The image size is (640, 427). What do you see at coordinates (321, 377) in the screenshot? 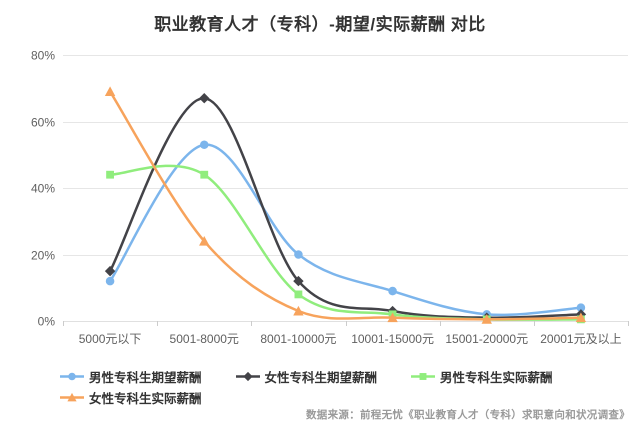
I see `legend-label: 女性专科生期望薪酬` at bounding box center [321, 377].